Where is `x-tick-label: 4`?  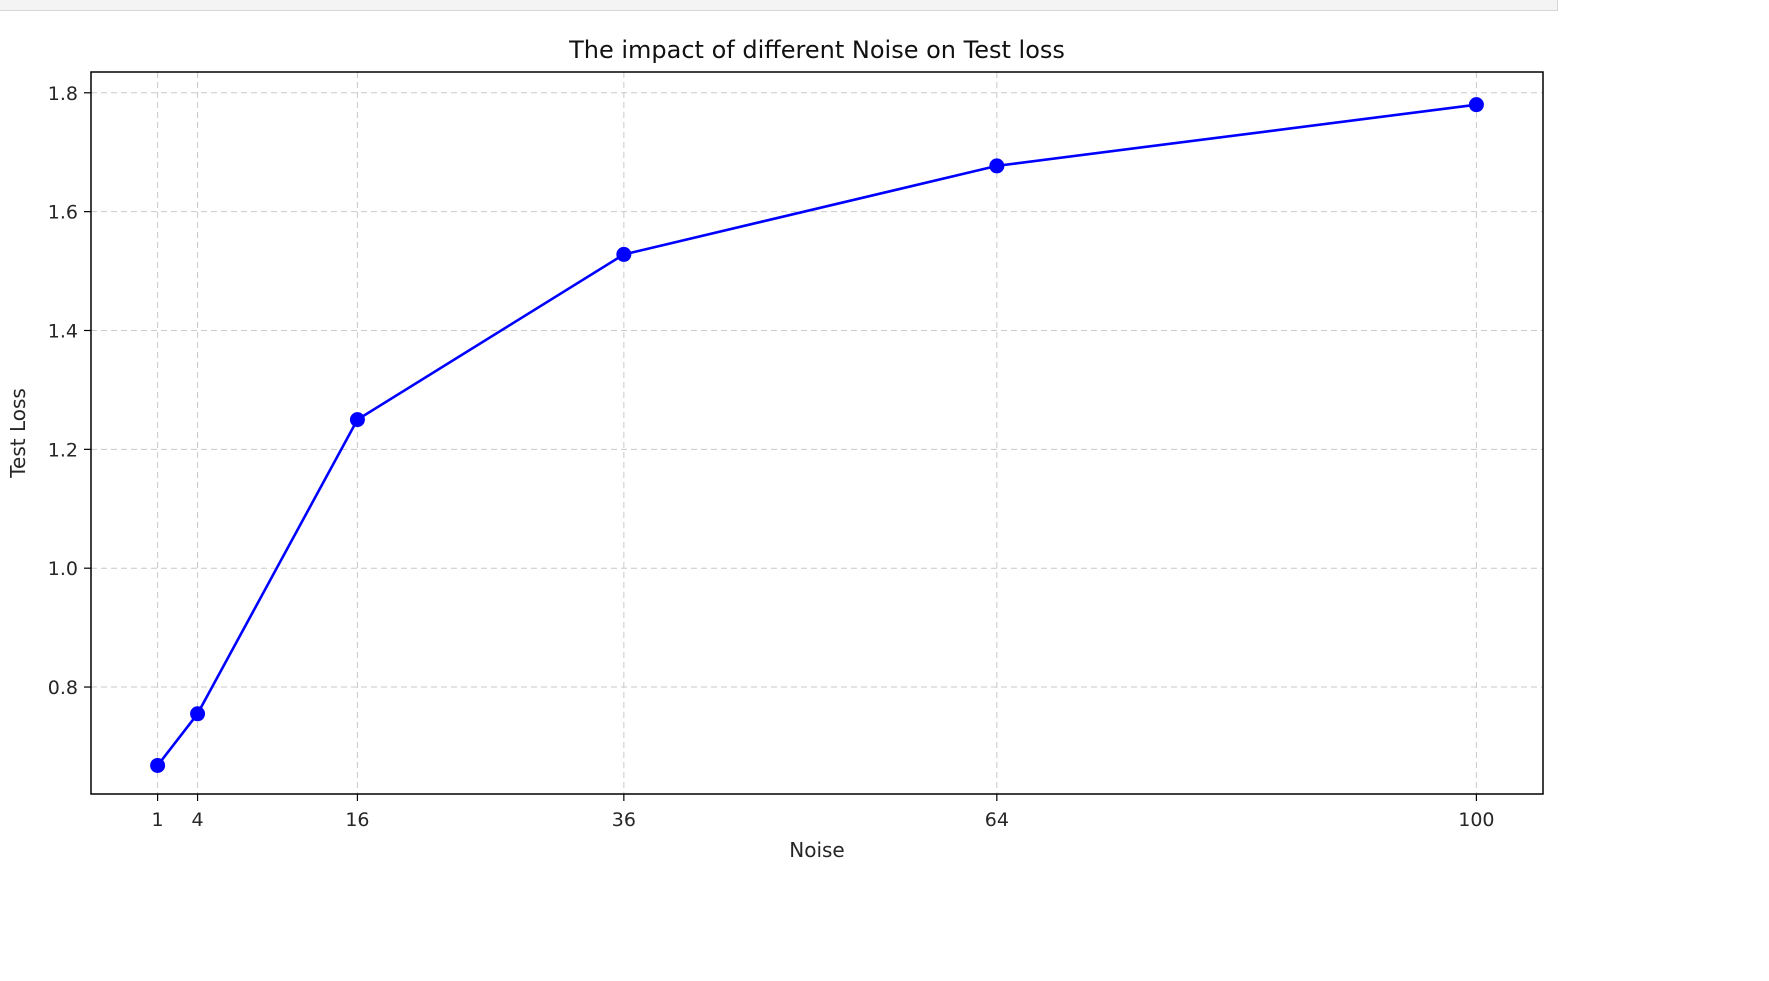 x-tick-label: 4 is located at coordinates (198, 820).